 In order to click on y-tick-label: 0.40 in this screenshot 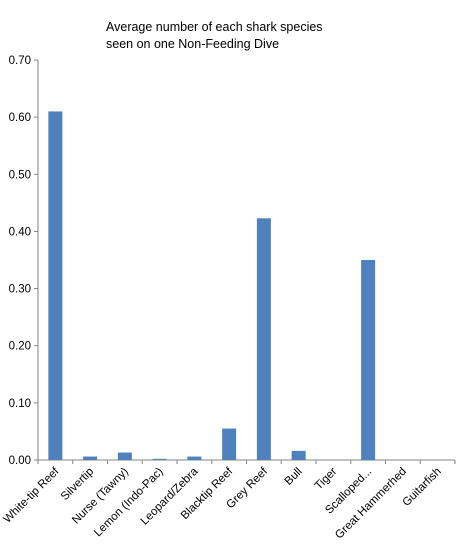, I will do `click(20, 232)`.